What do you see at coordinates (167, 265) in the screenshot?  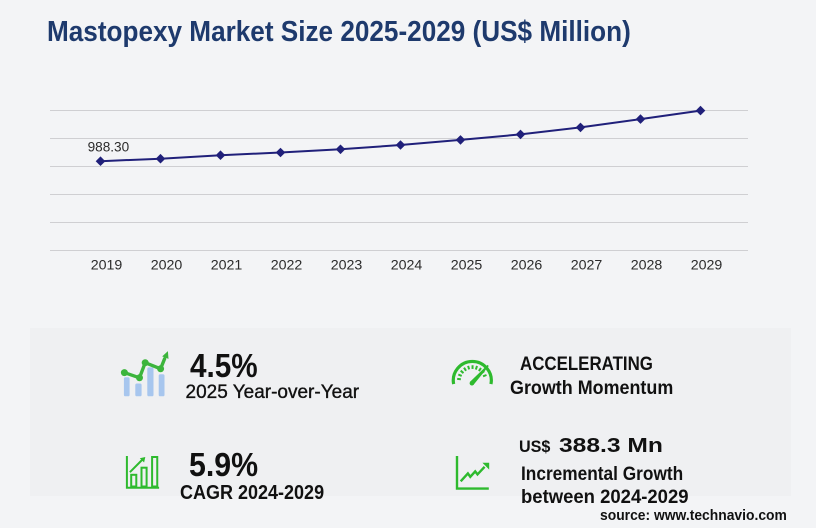 I see `svg-text: 2020` at bounding box center [167, 265].